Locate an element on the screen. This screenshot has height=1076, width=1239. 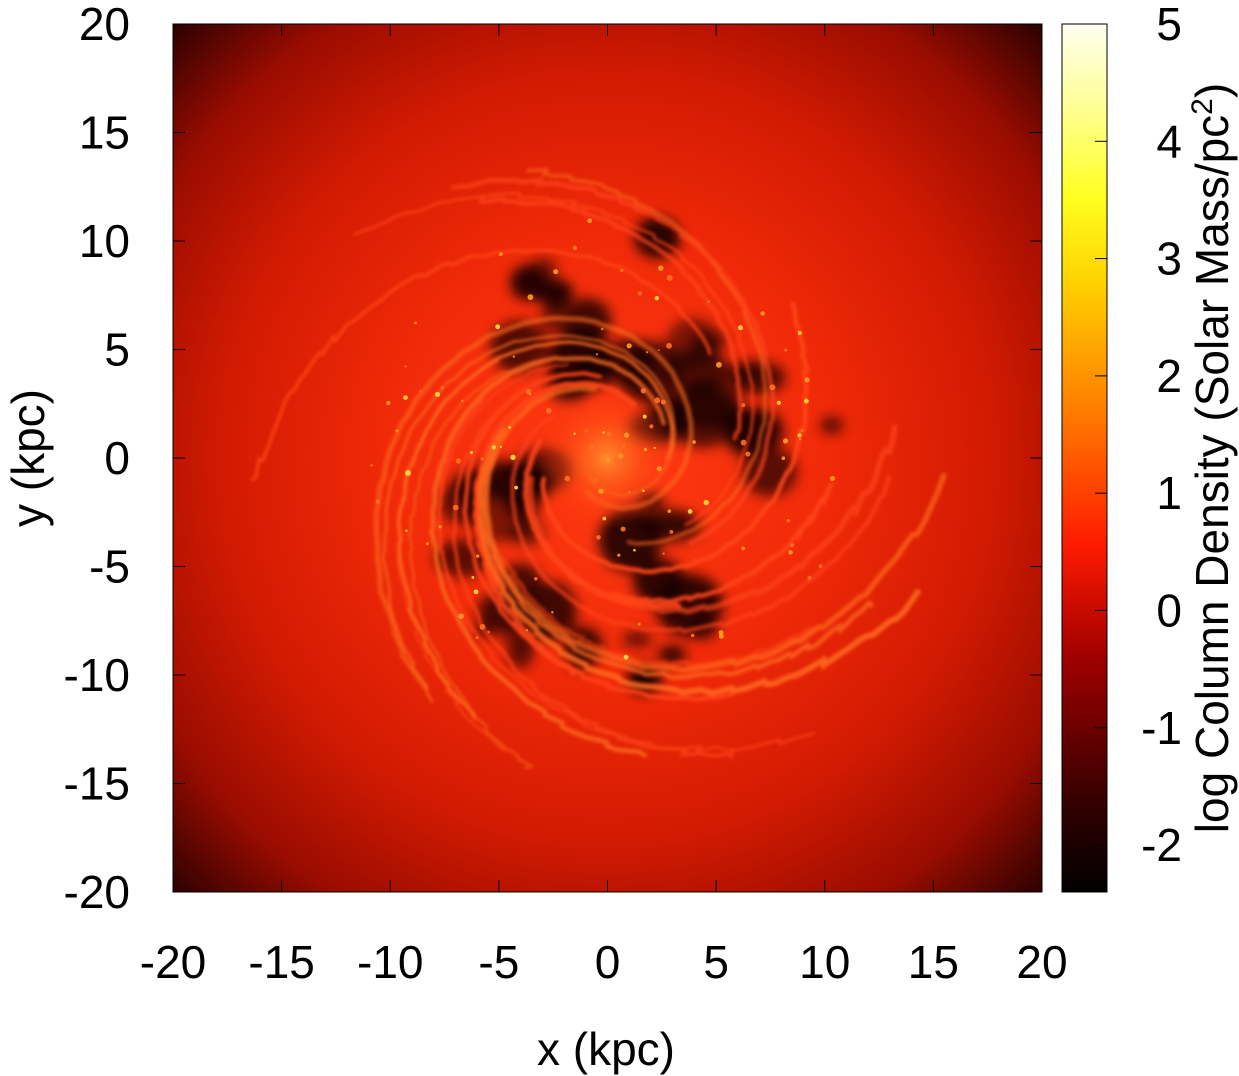
x-tick-label: 0 is located at coordinates (608, 962).